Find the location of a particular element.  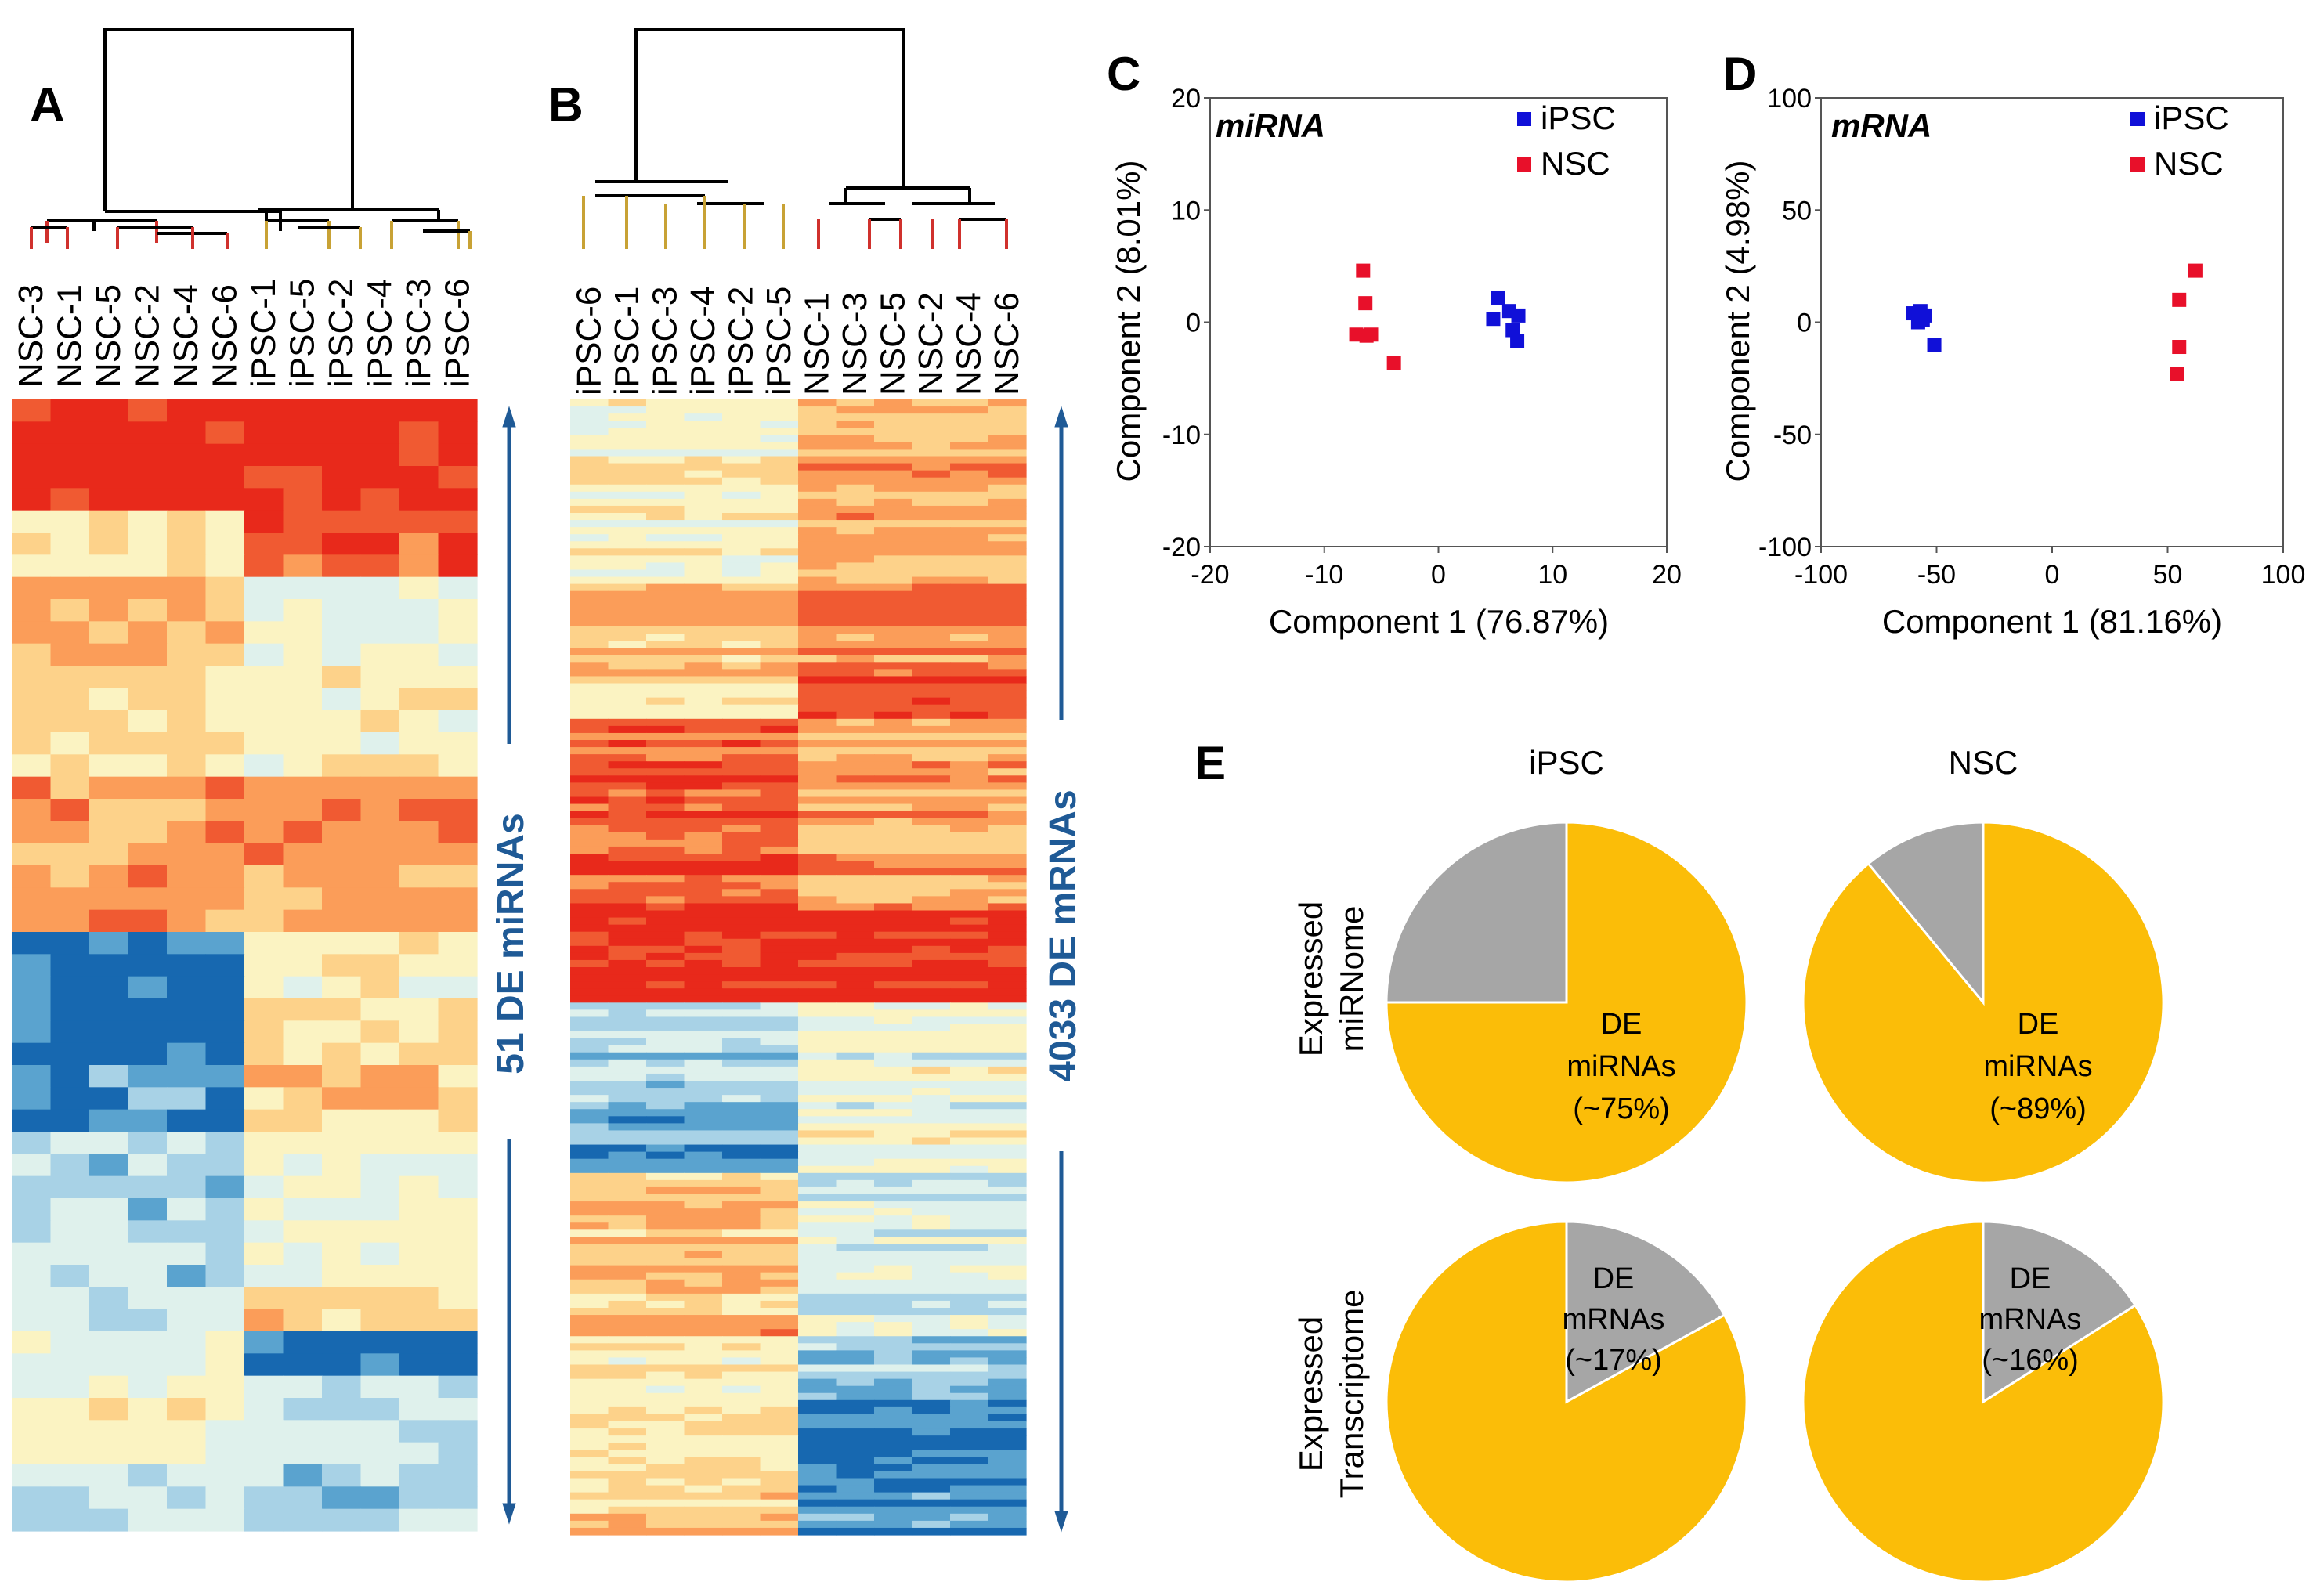

column-label: iPSC-4 is located at coordinates (379, 334).